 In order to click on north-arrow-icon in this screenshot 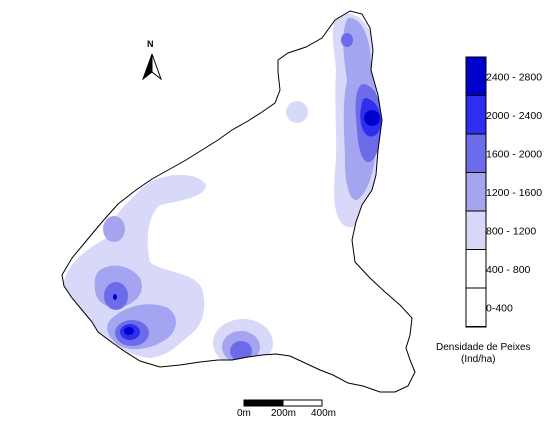, I will do `click(152, 67)`.